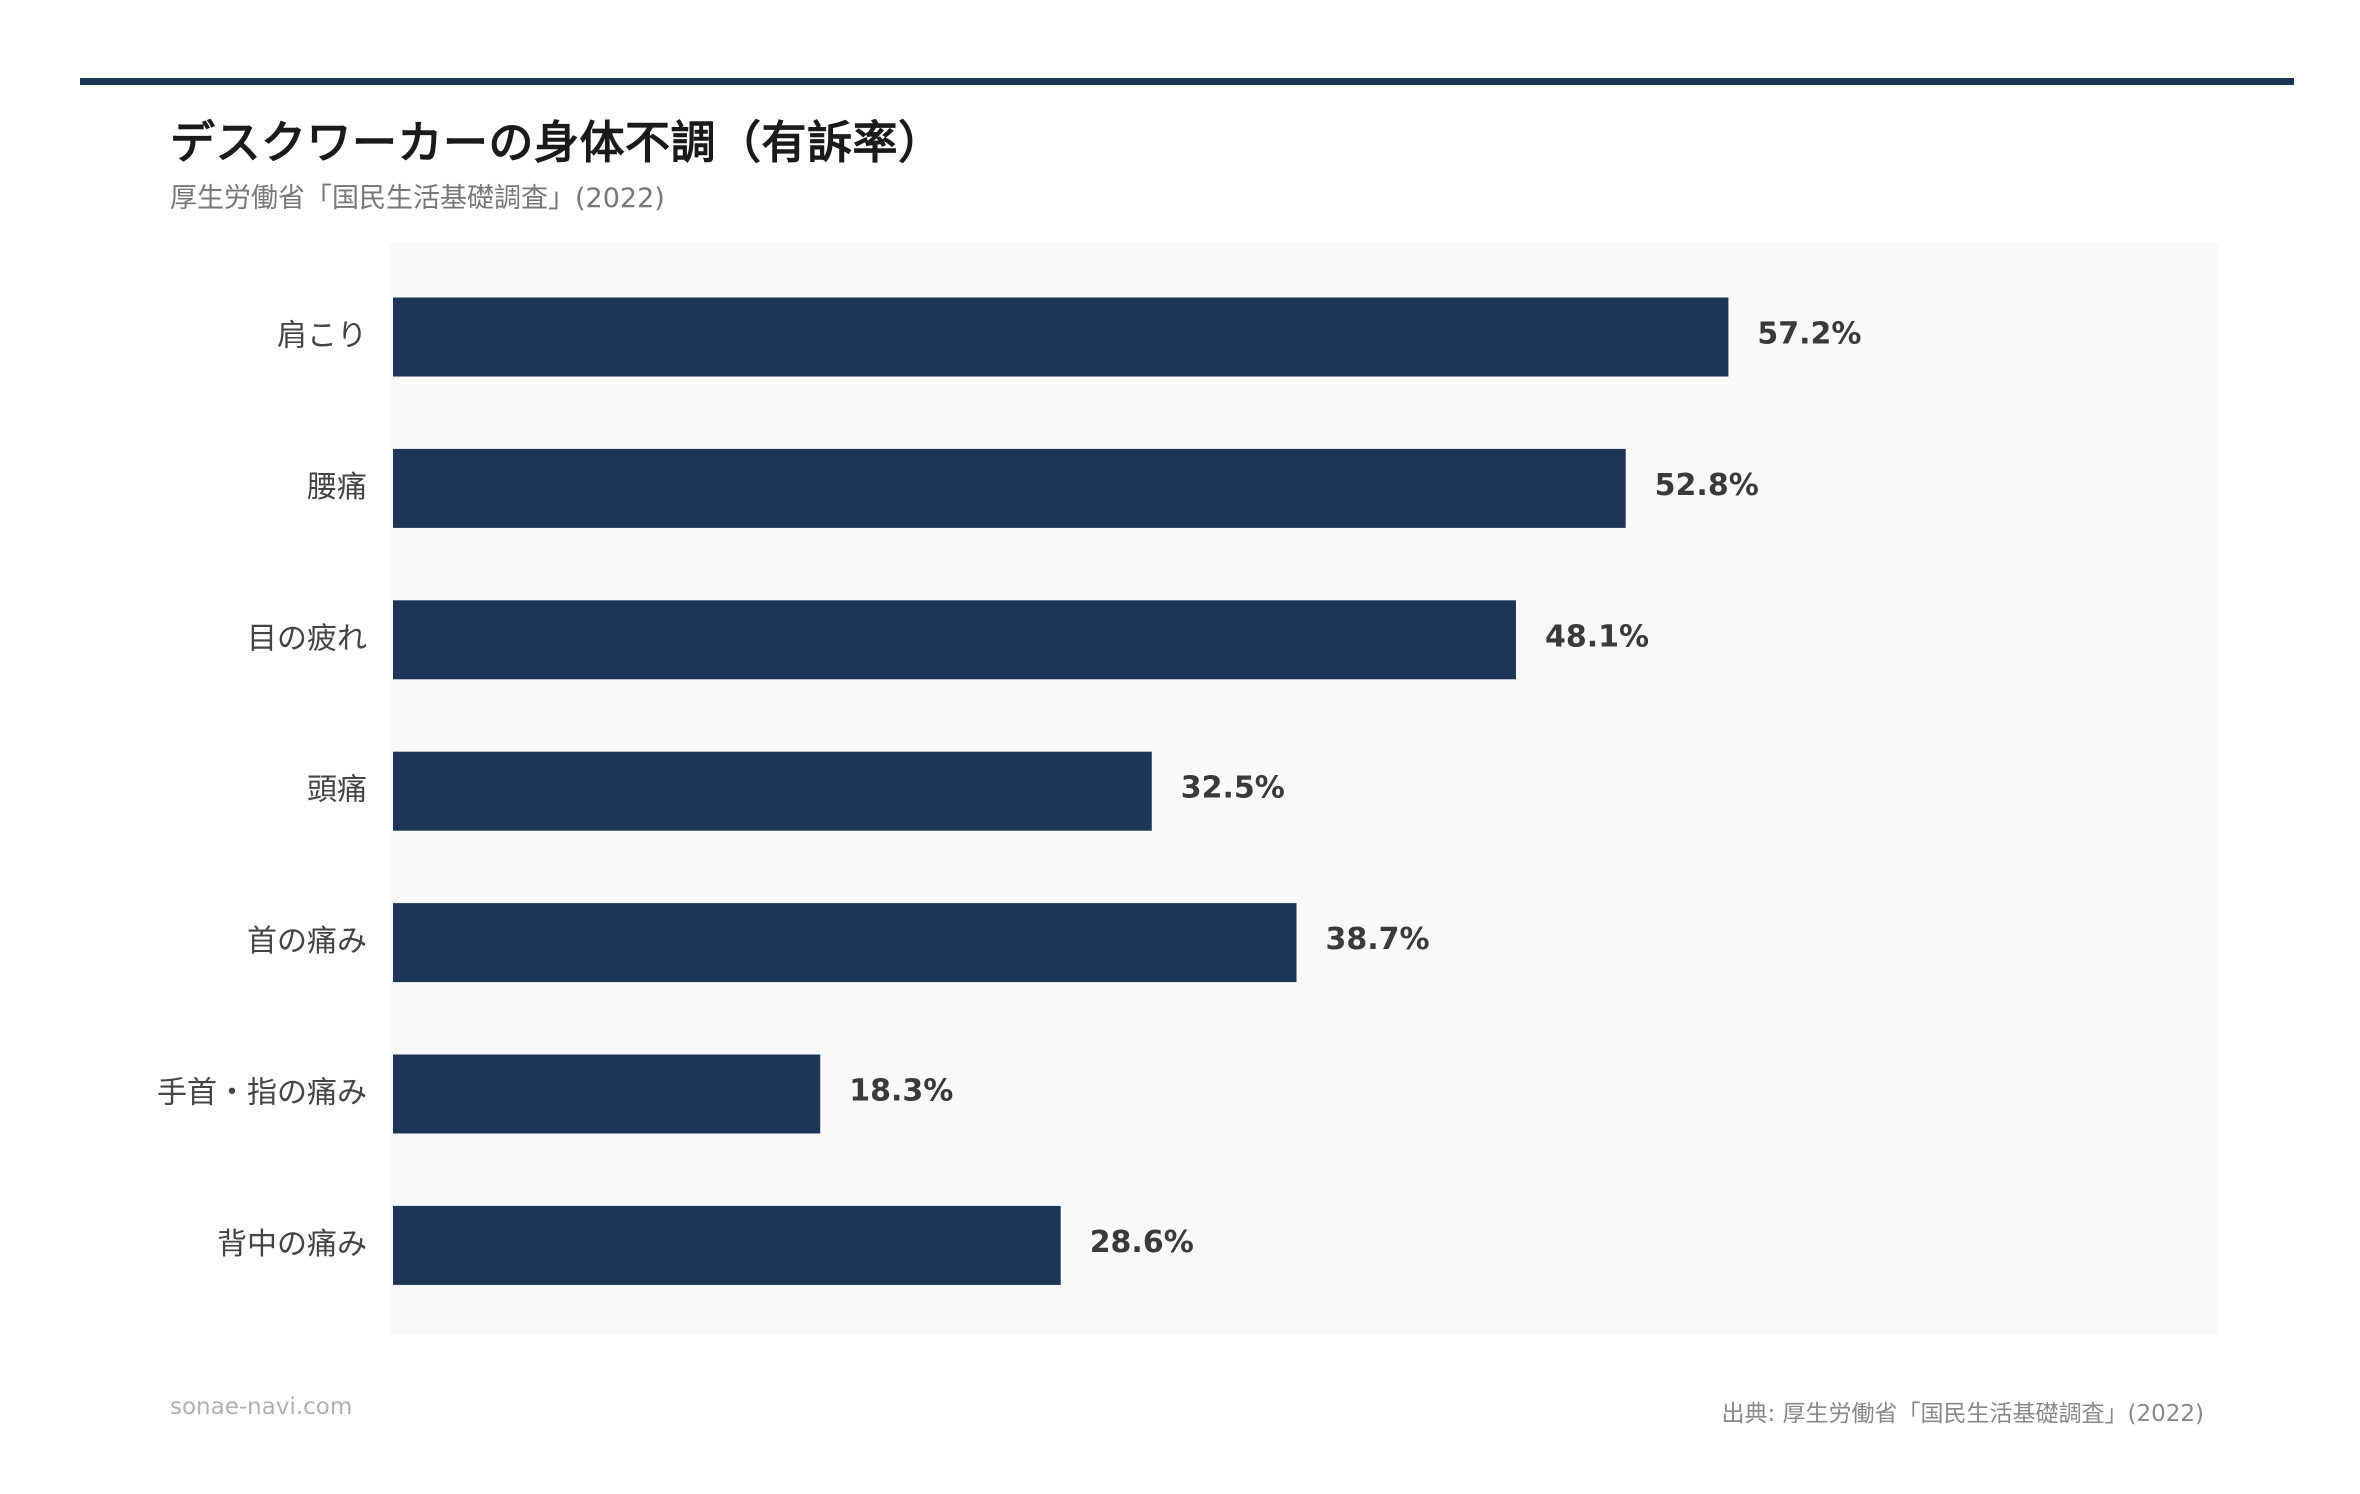 The width and height of the screenshot is (2360, 1494). I want to click on chart-subtitle: 厚生労働省「国民生活基礎調査」(2022), so click(417, 198).